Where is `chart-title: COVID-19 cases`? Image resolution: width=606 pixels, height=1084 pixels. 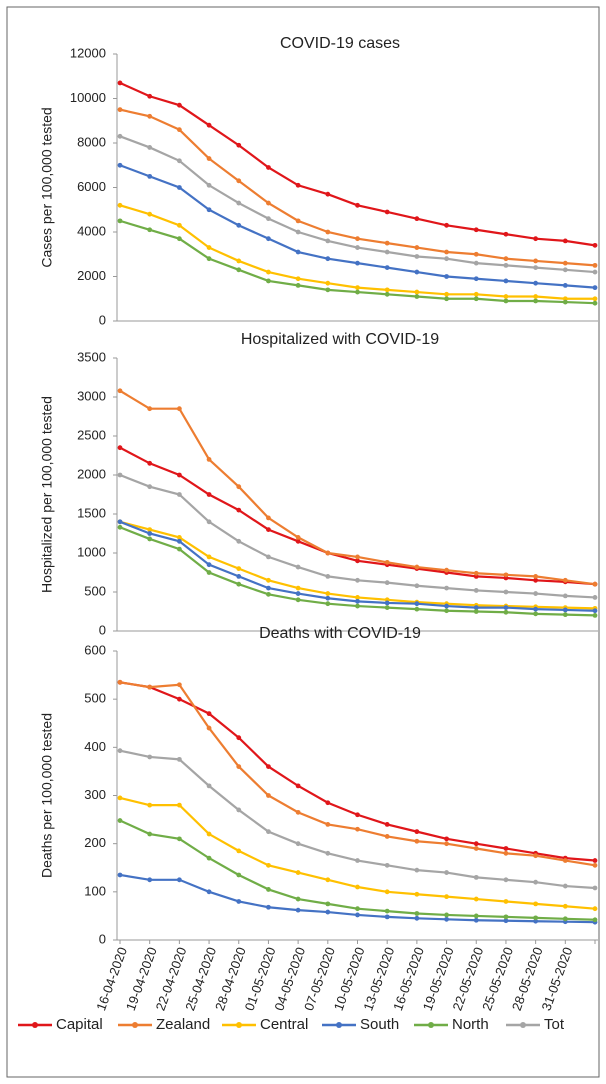
chart-title: COVID-19 cases is located at coordinates (340, 43).